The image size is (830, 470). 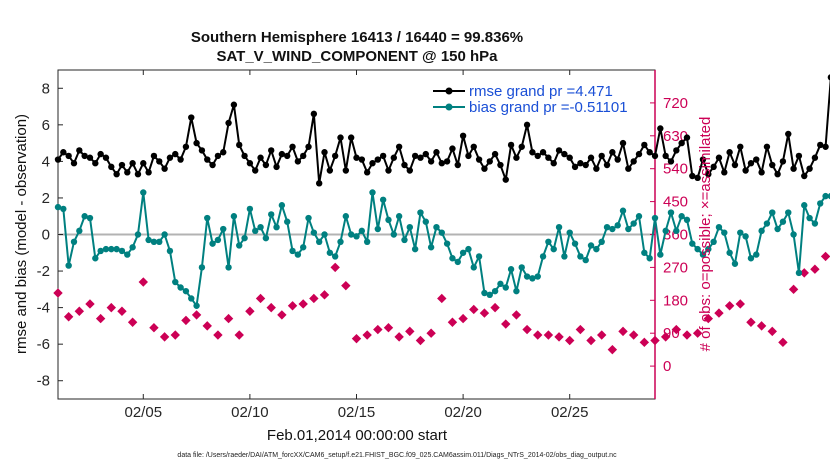 I want to click on x-tick-label: 02/05, so click(x=144, y=412).